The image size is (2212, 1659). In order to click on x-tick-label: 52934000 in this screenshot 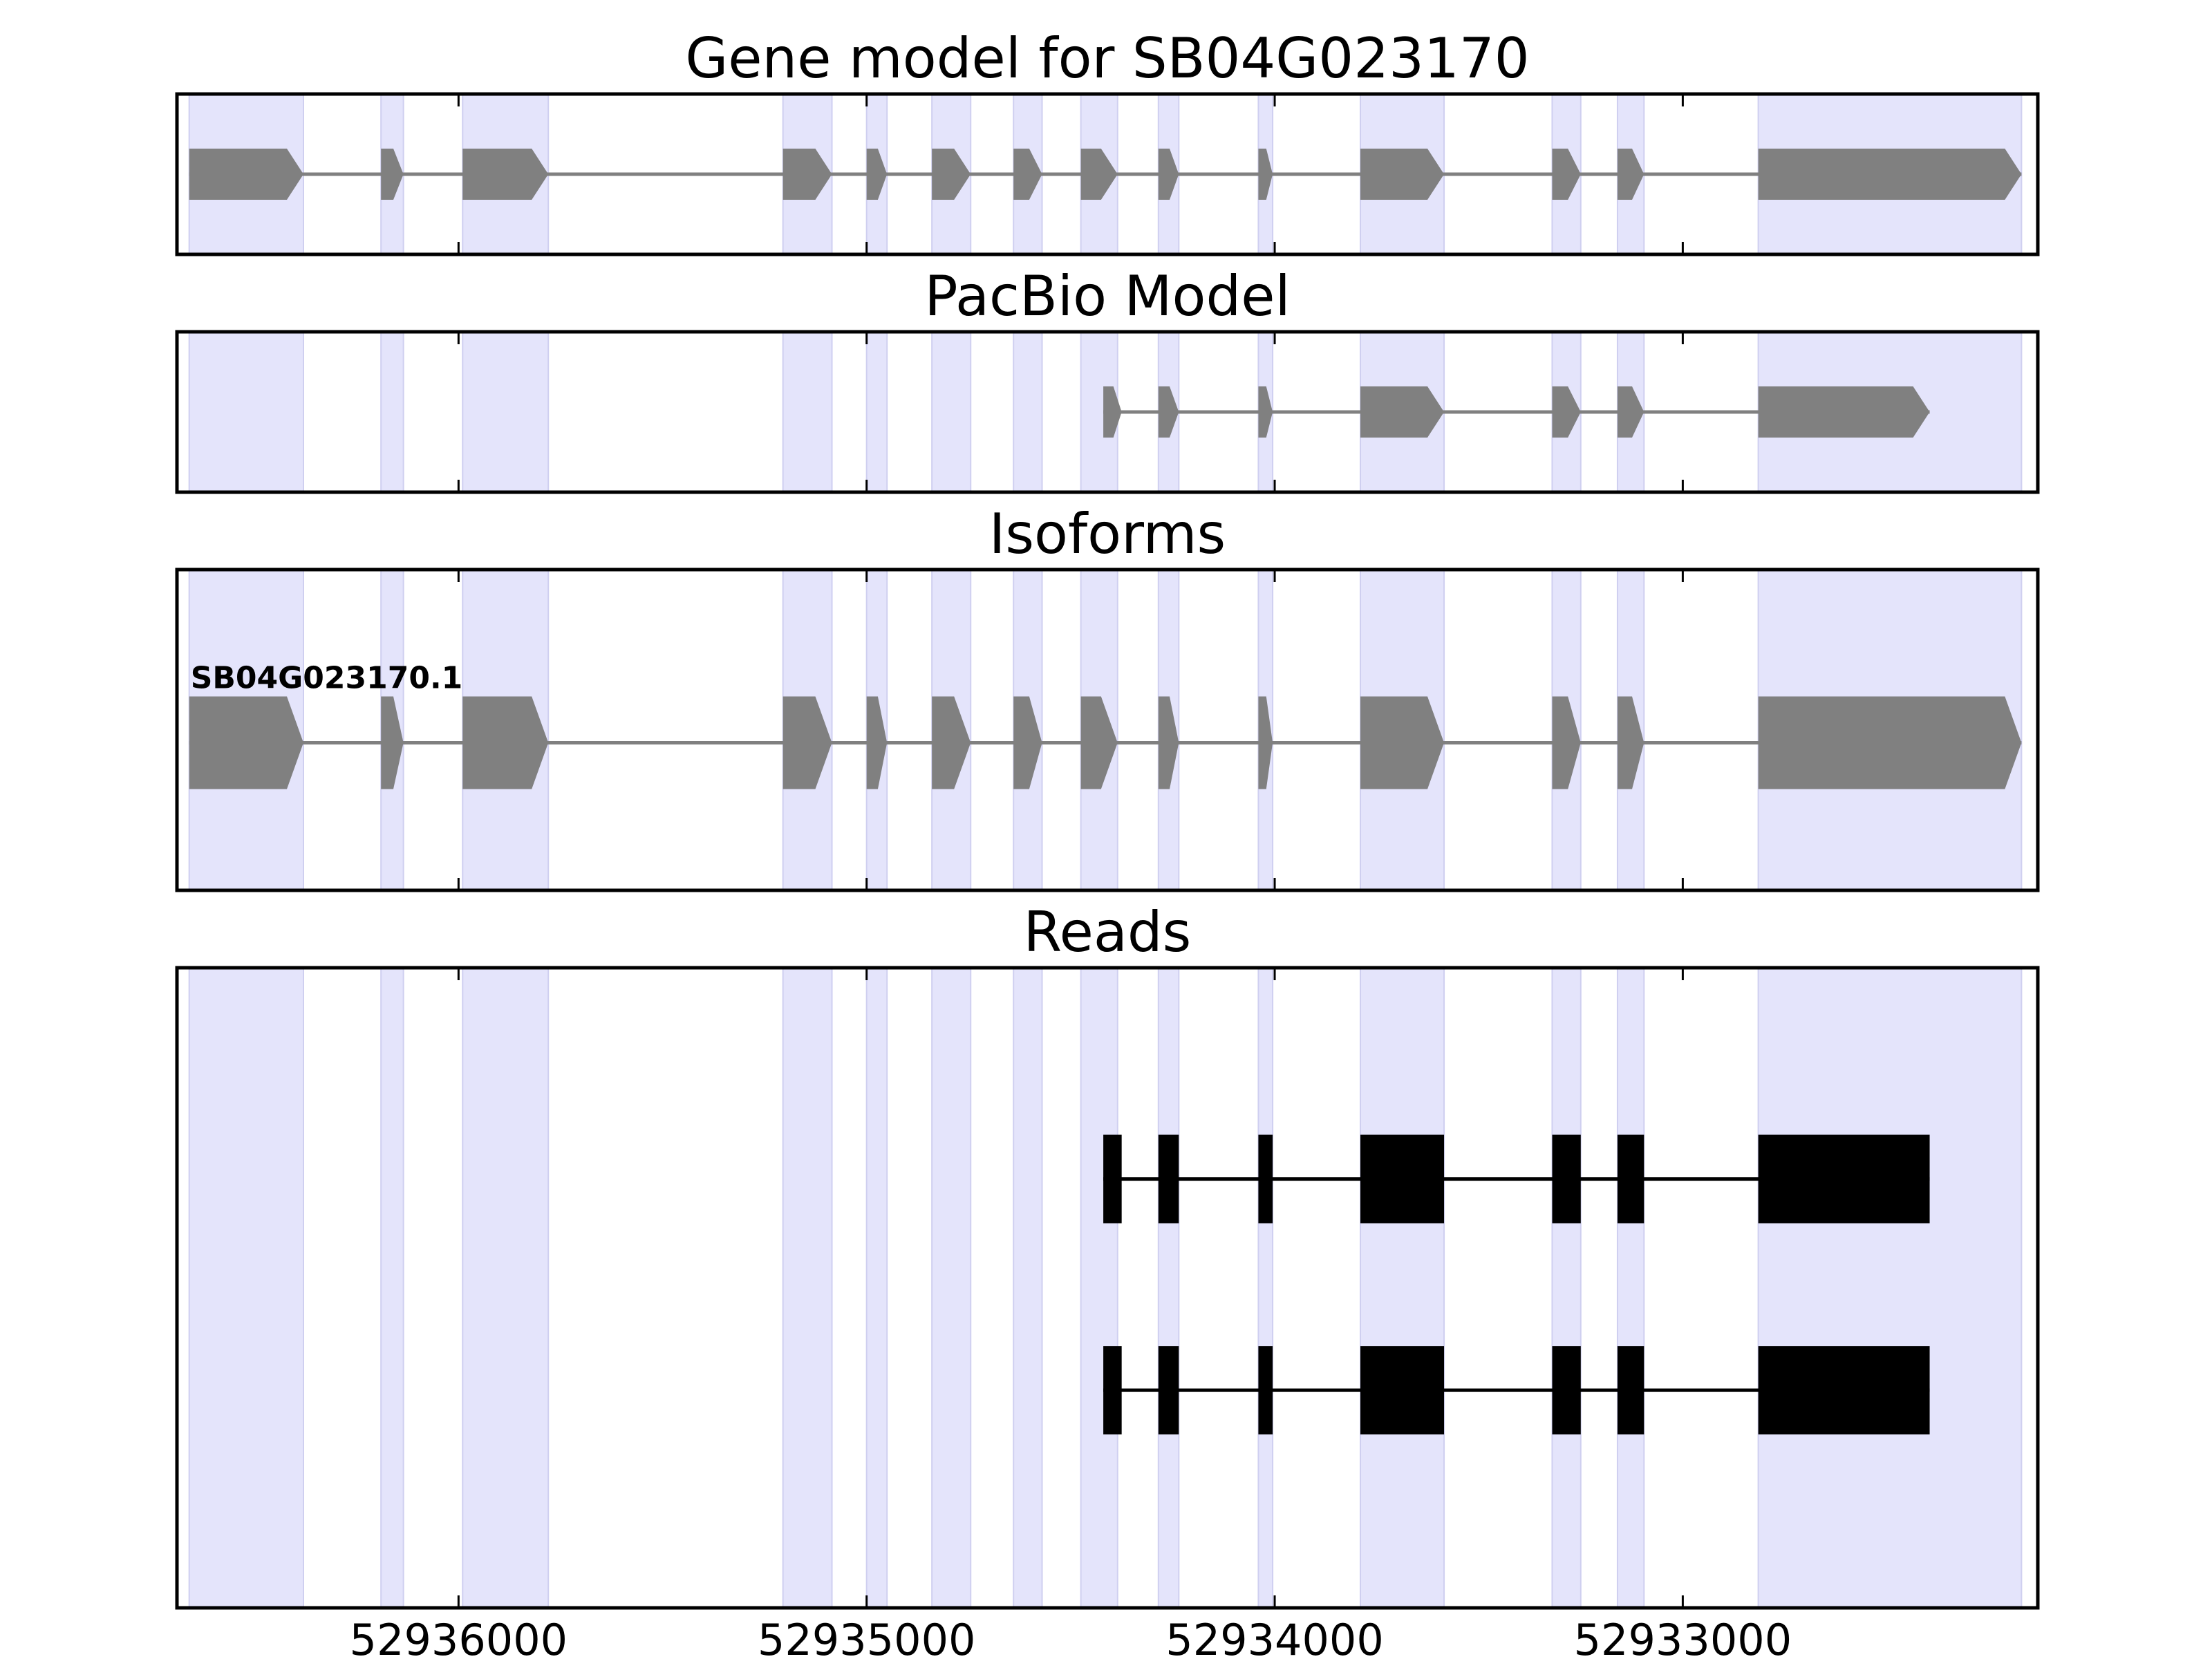, I will do `click(1274, 1637)`.